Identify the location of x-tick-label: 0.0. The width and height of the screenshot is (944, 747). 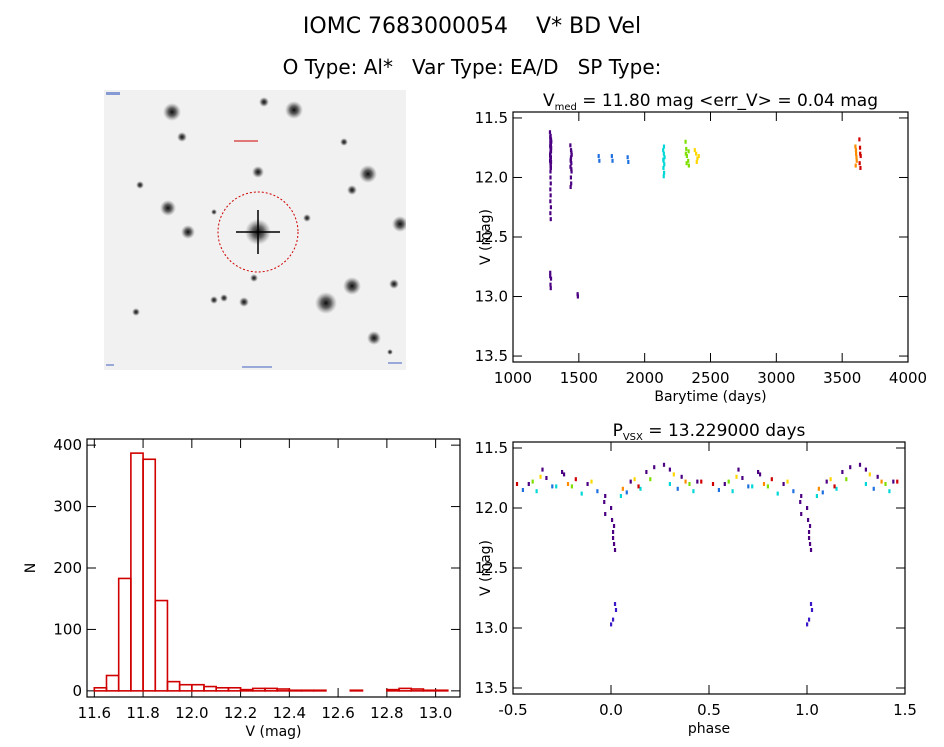
(611, 710).